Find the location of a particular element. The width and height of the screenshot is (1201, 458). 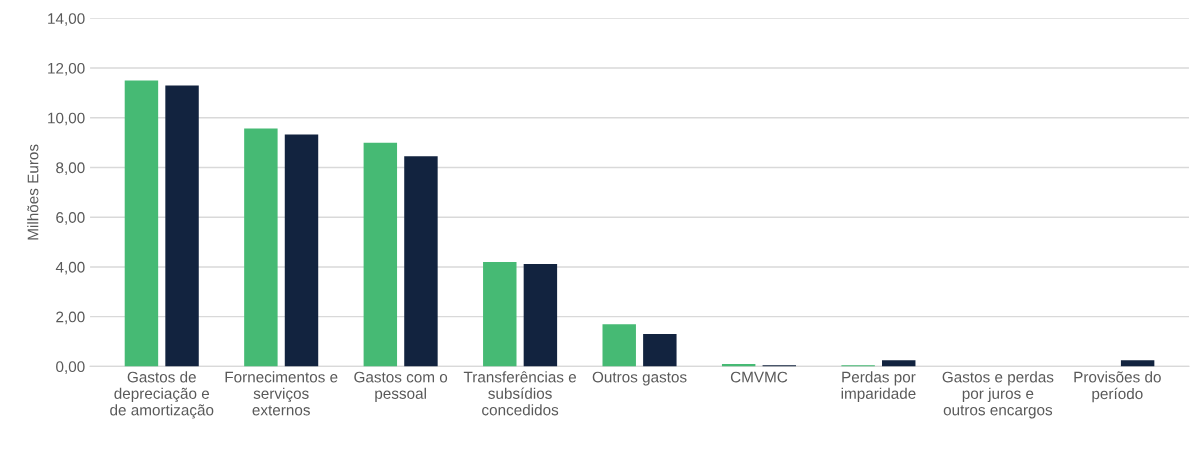

y-tick-label: 6,00 is located at coordinates (70, 218).